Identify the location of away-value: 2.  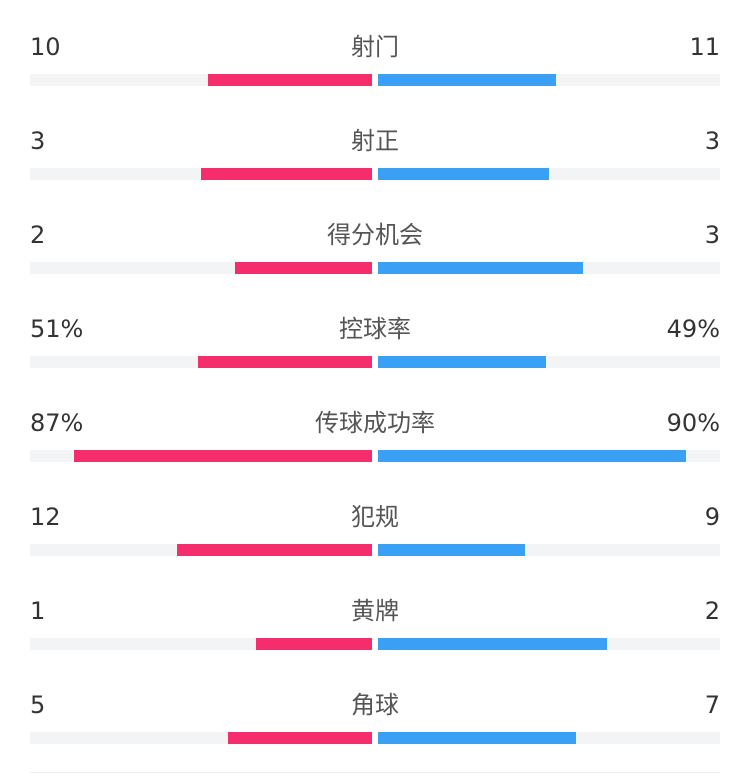
(712, 611).